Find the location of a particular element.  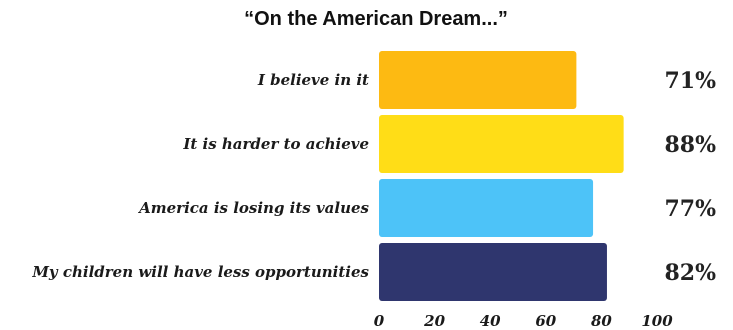

value-labels: 71% 88% 77% 82% is located at coordinates (690, 177).